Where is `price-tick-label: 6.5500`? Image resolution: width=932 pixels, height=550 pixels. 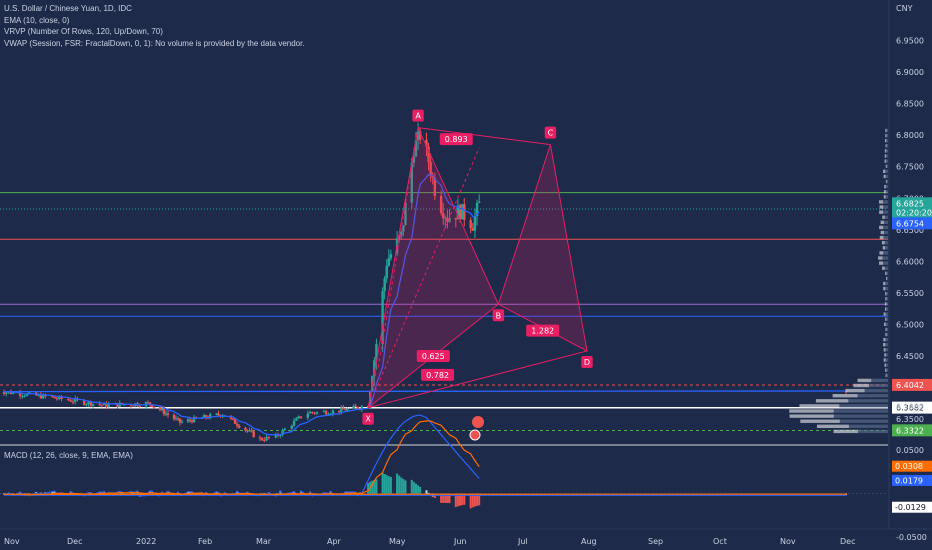
price-tick-label: 6.5500 is located at coordinates (910, 293).